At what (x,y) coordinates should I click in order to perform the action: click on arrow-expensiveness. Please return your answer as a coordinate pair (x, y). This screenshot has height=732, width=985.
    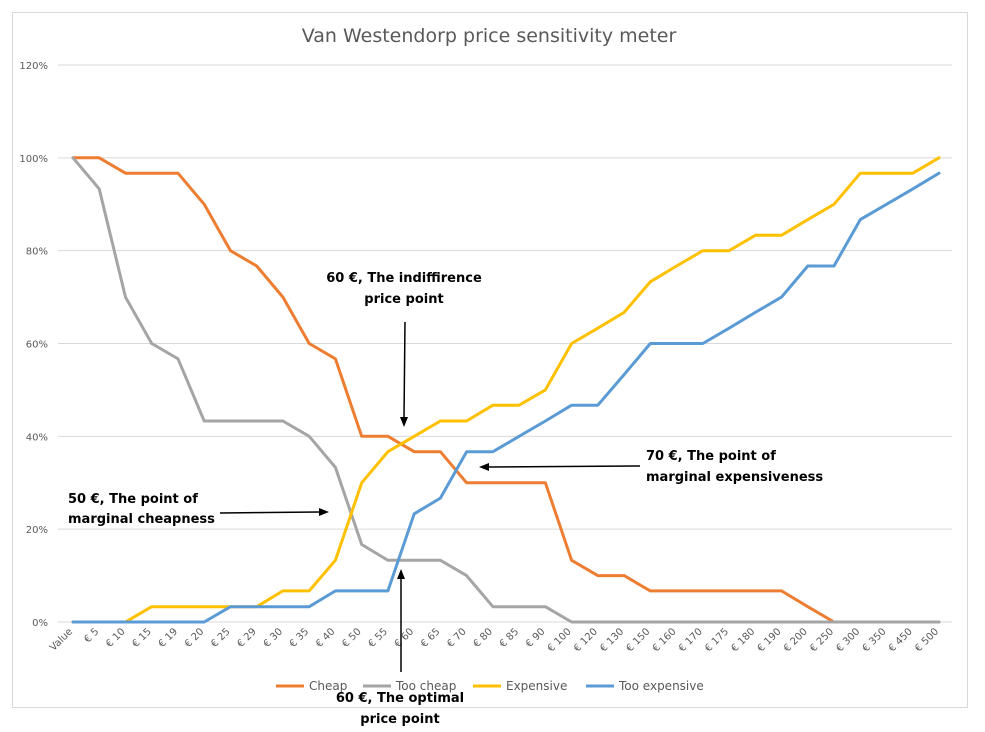
    Looking at the image, I should click on (564, 466).